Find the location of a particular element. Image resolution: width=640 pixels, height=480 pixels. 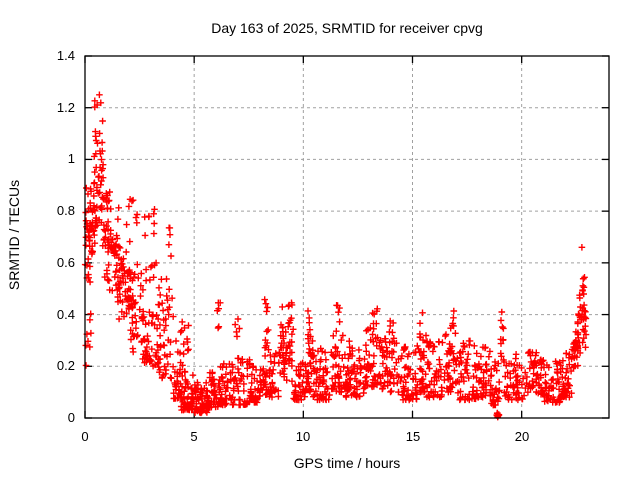

y-tick-label-1: 1 is located at coordinates (71, 158).